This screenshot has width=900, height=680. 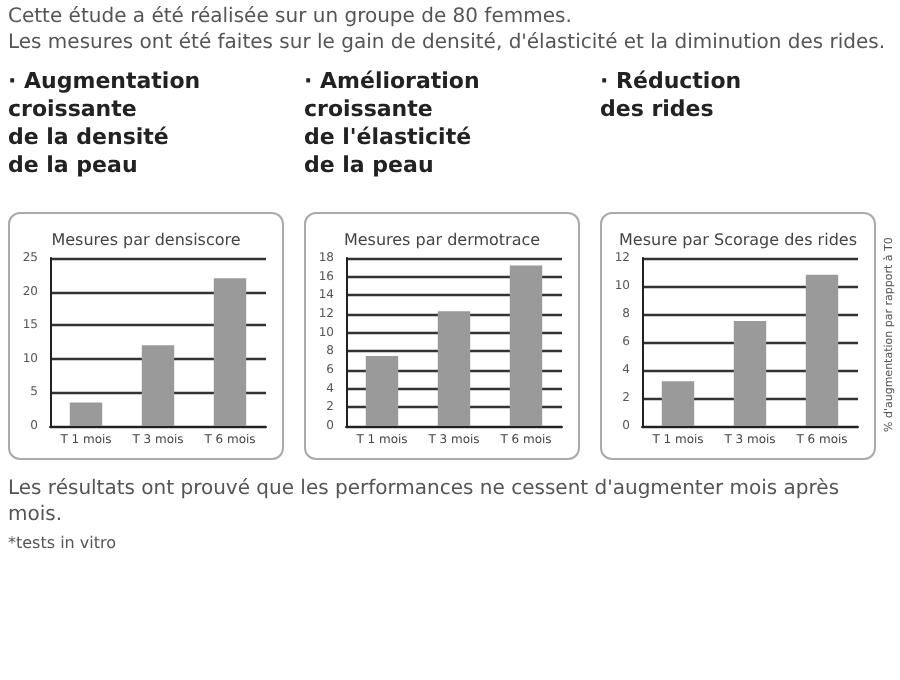 I want to click on chart-subtitle: Mesures par dermotrace, so click(x=442, y=240).